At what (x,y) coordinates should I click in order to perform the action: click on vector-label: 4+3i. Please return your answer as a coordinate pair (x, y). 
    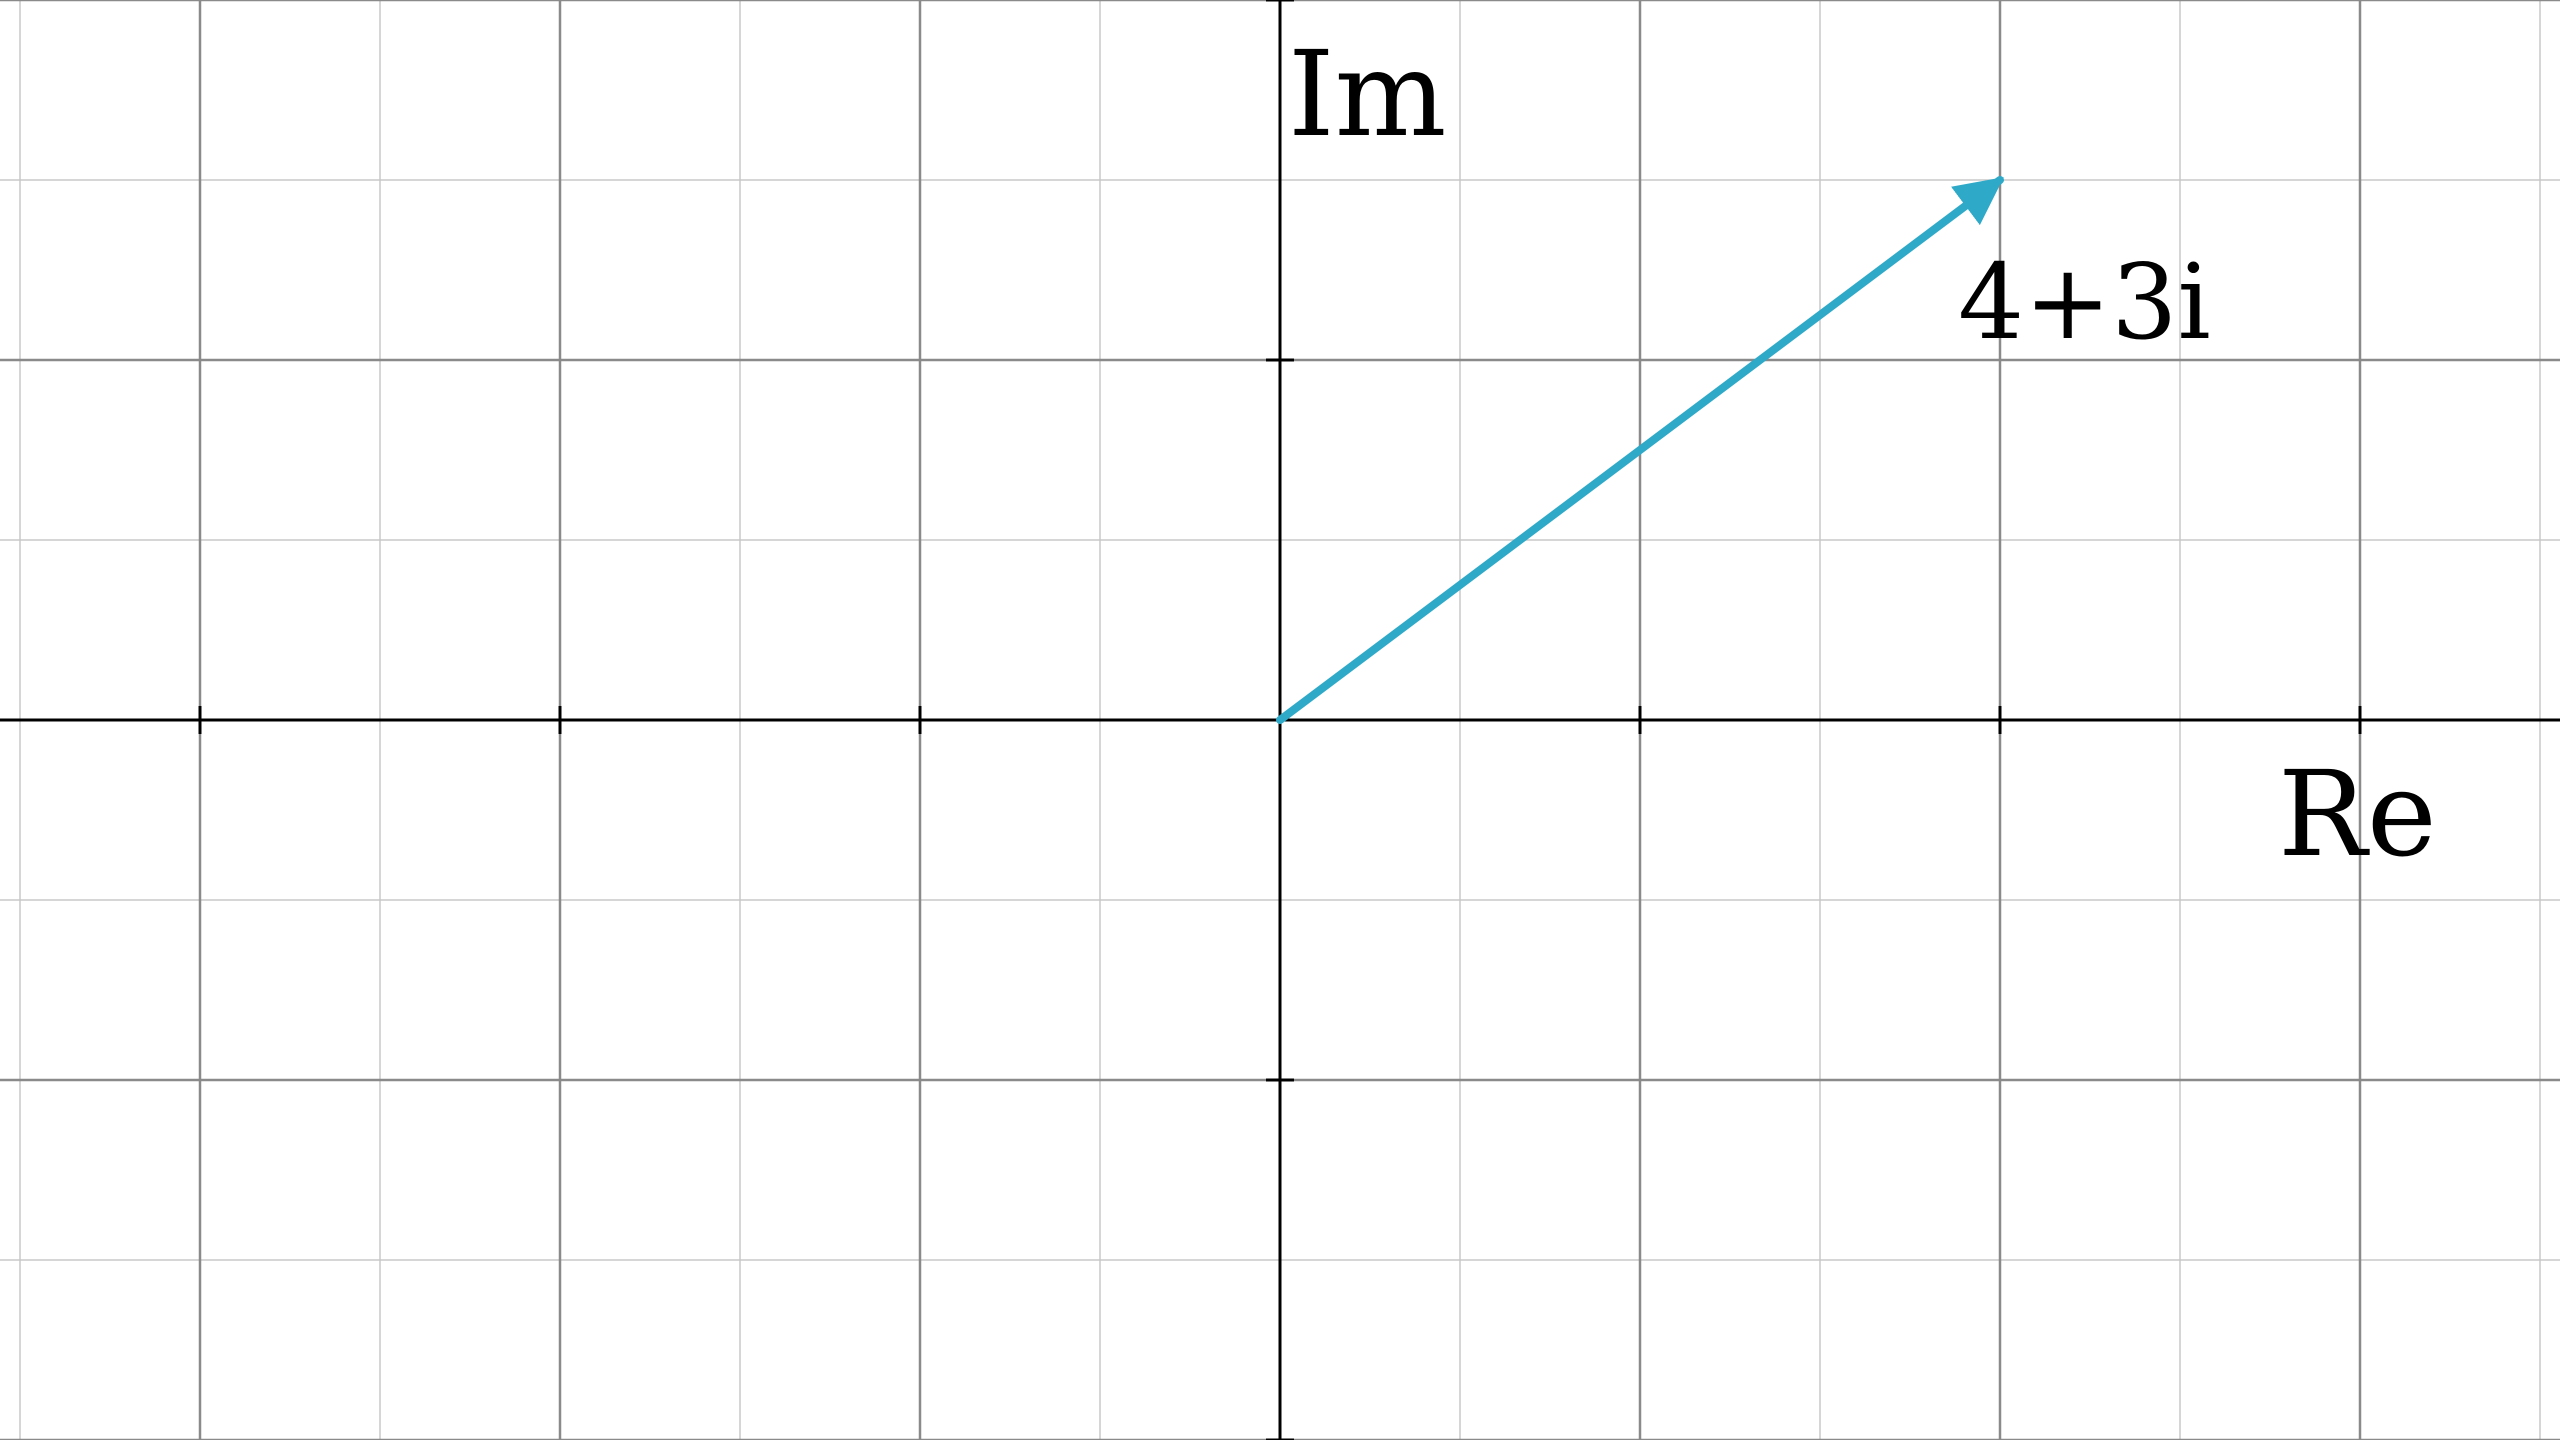
    Looking at the image, I should click on (2084, 302).